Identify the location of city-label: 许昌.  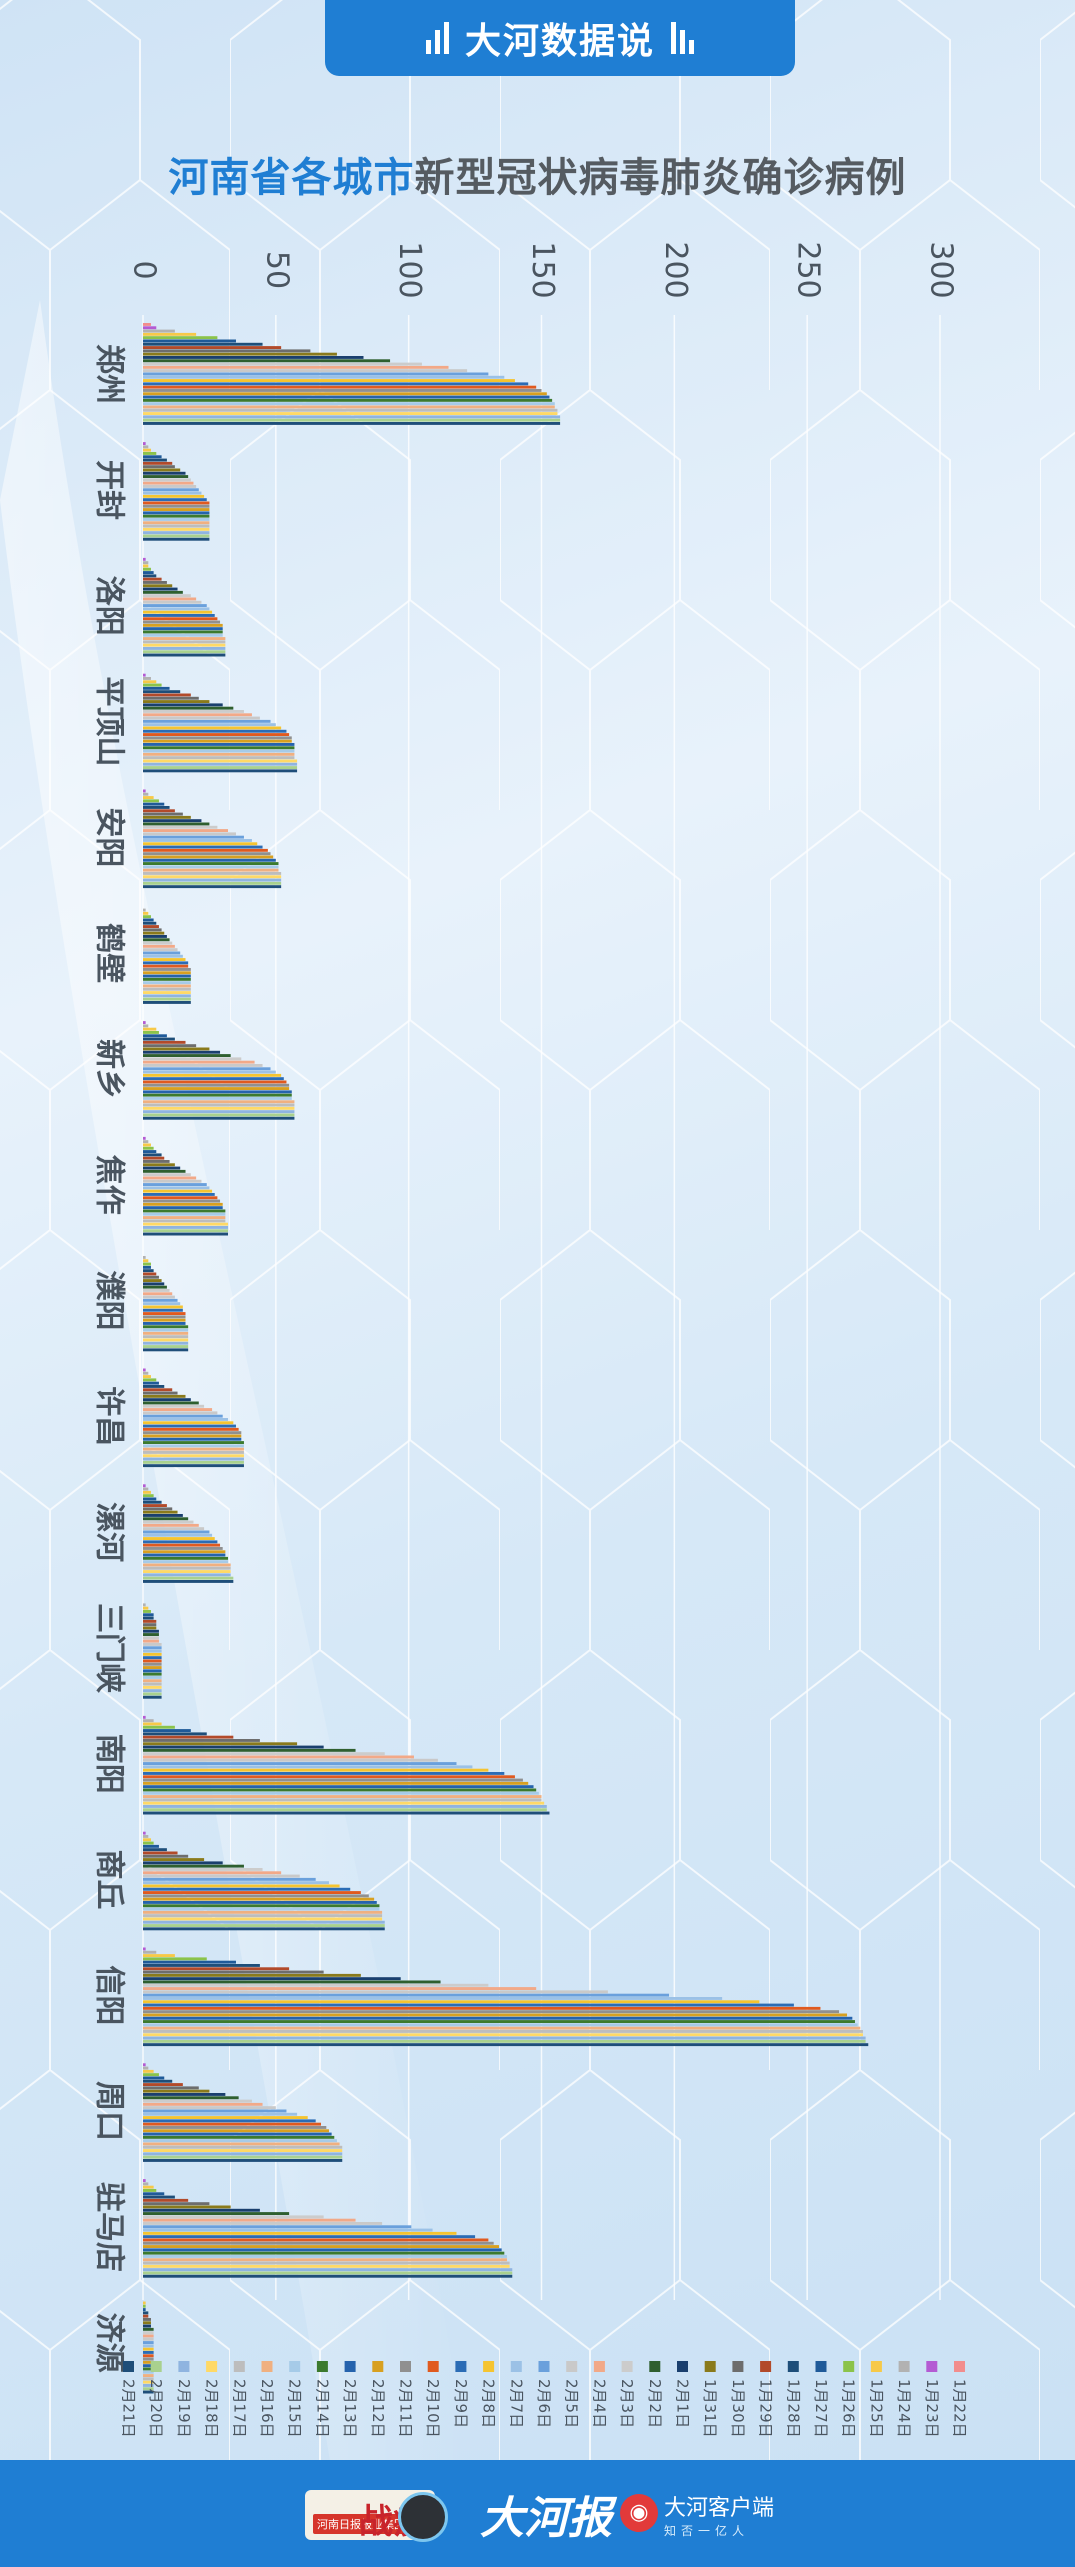
(109, 1416).